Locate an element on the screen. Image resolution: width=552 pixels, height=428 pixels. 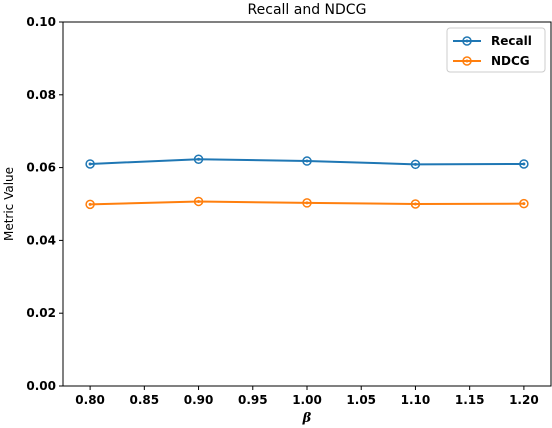
x-tick-label: 1.00 is located at coordinates (307, 400).